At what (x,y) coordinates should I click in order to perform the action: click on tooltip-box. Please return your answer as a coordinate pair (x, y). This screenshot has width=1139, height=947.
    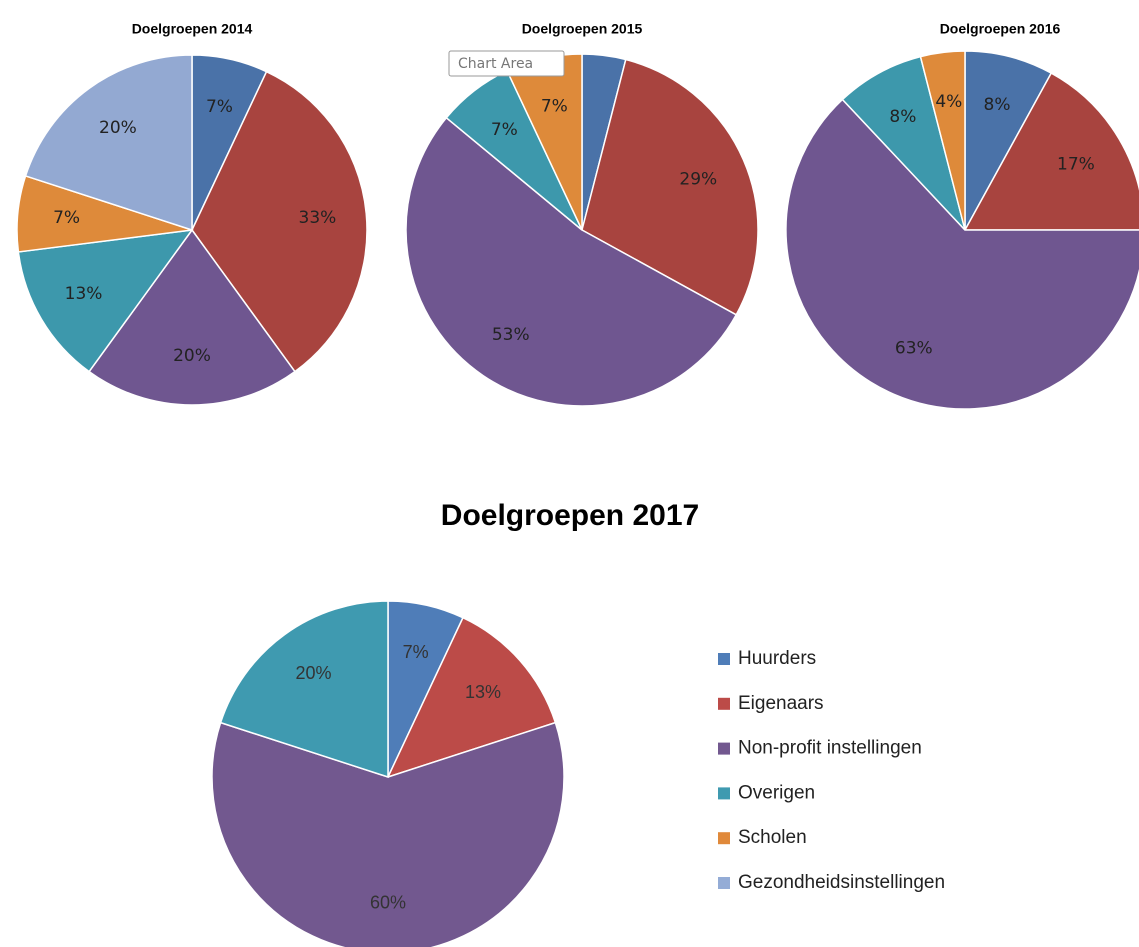
    Looking at the image, I should click on (506, 63).